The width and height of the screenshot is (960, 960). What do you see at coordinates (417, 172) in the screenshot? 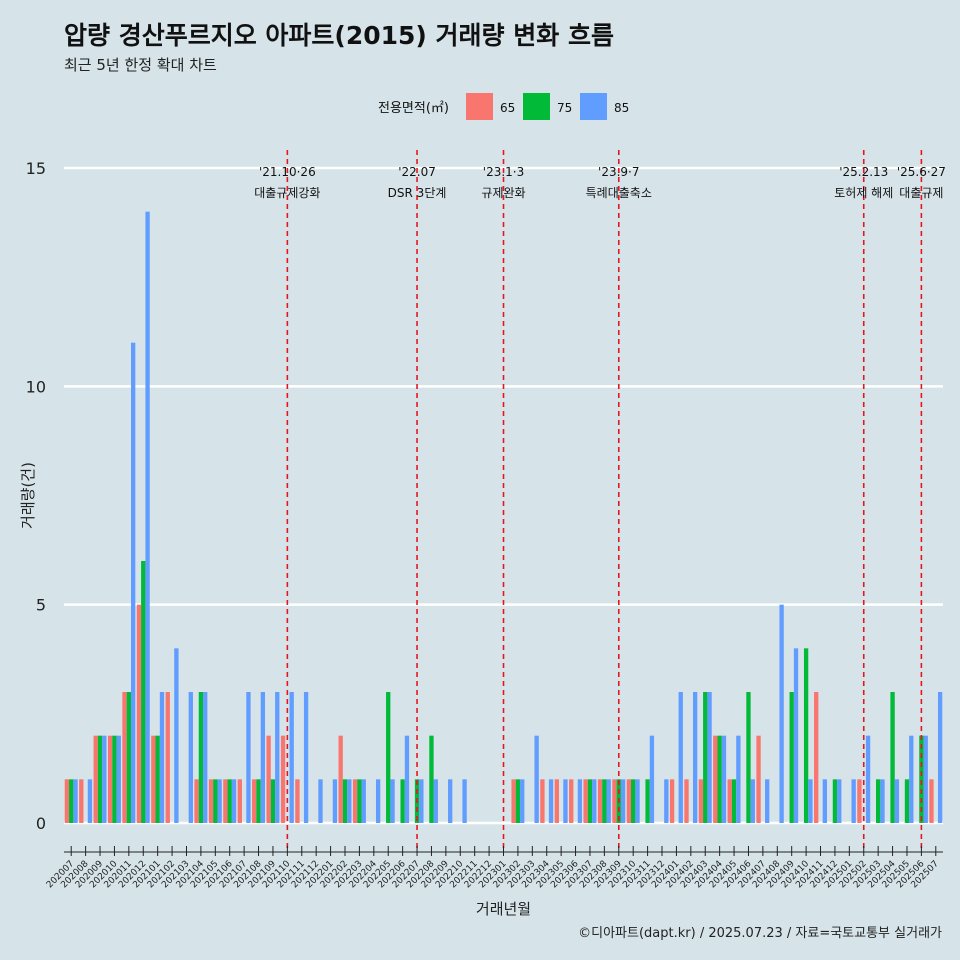
I see `event-date: '22.07` at bounding box center [417, 172].